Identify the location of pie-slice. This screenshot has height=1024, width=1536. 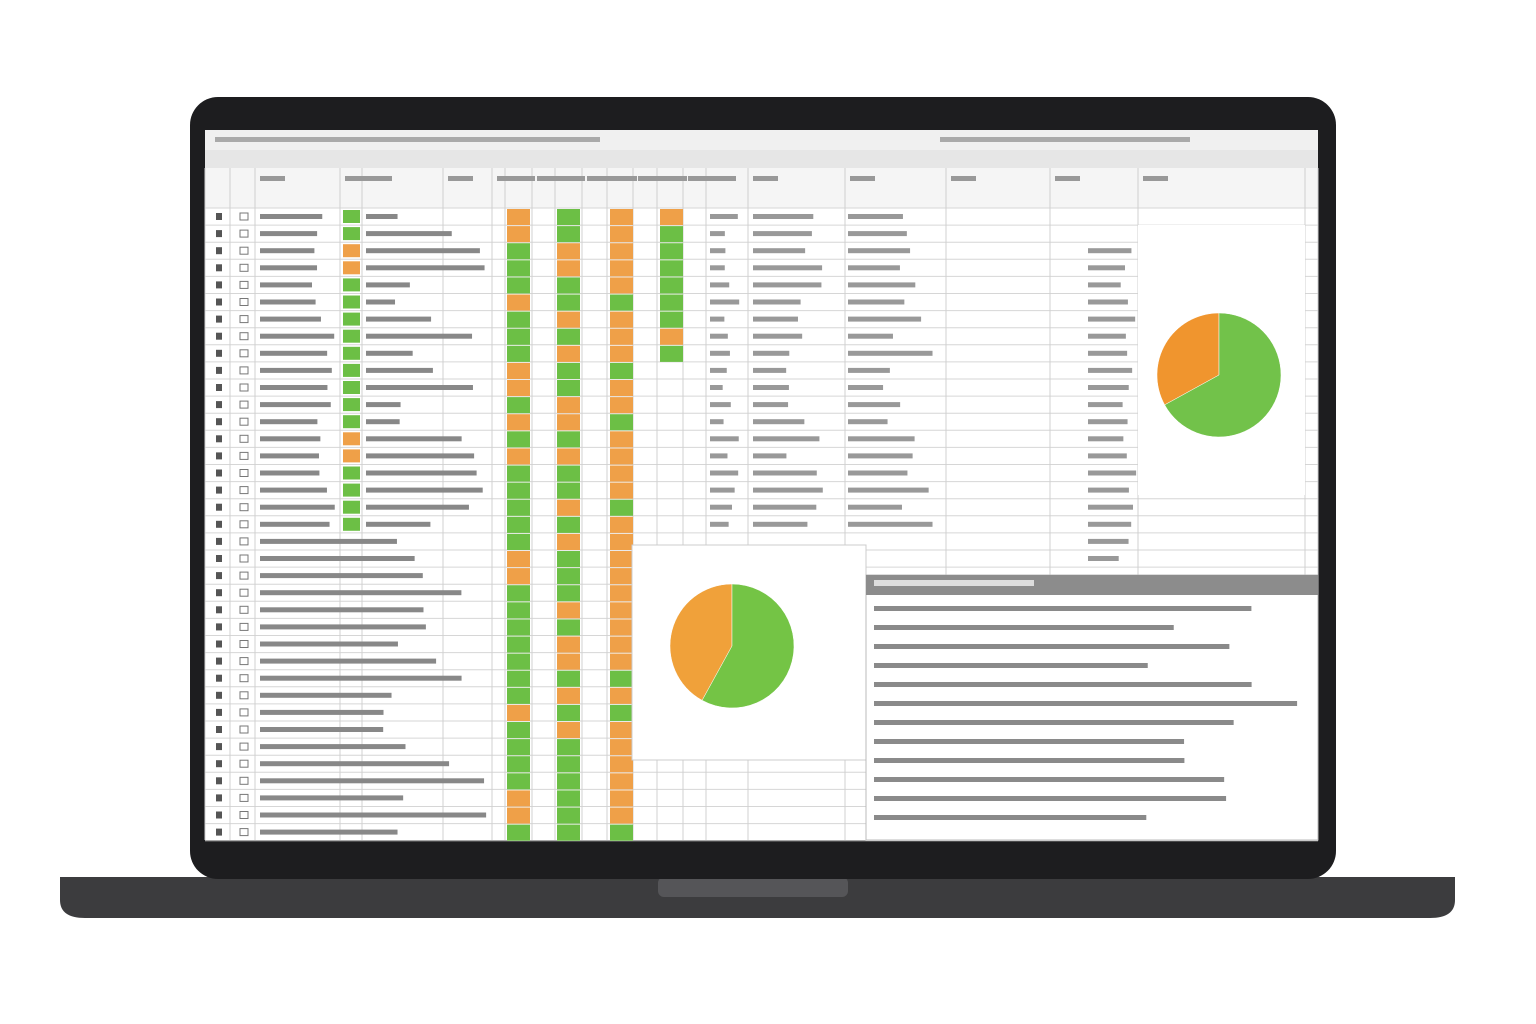
(701, 642).